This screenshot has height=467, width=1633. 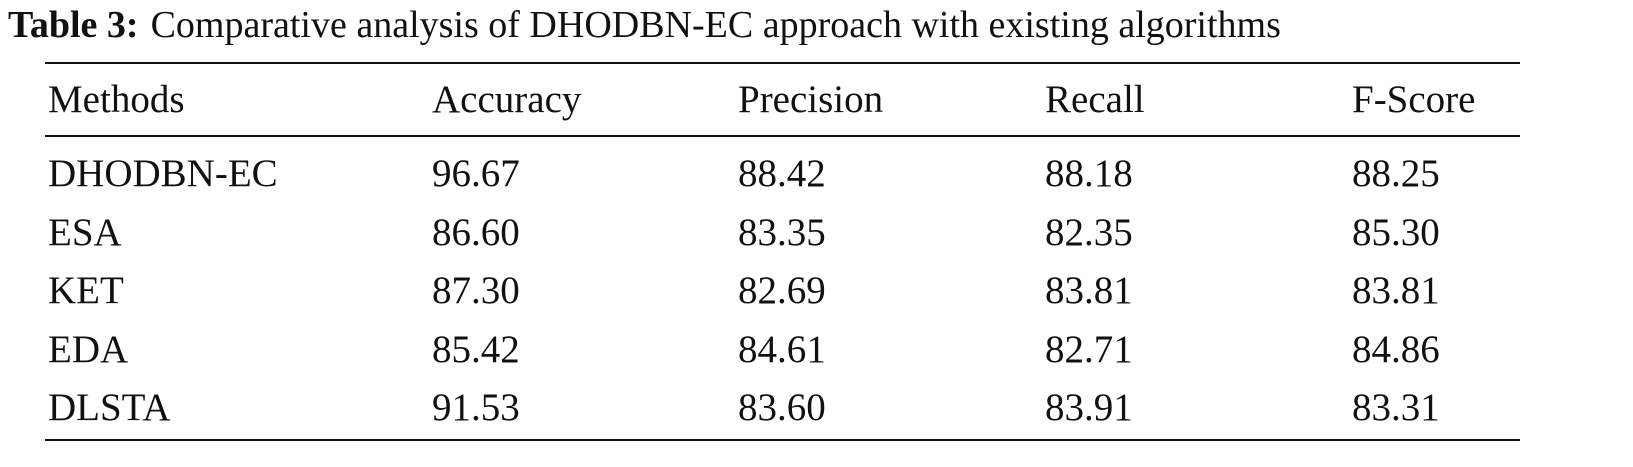 What do you see at coordinates (782, 136) in the screenshot?
I see `header-rule` at bounding box center [782, 136].